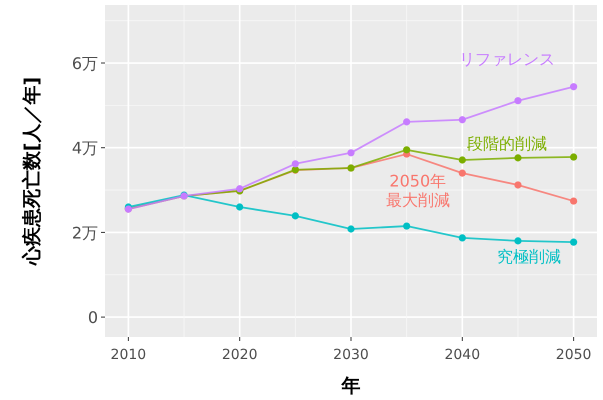 The height and width of the screenshot is (400, 603). Describe the element at coordinates (85, 232) in the screenshot. I see `y-tick-label: 2万` at that location.